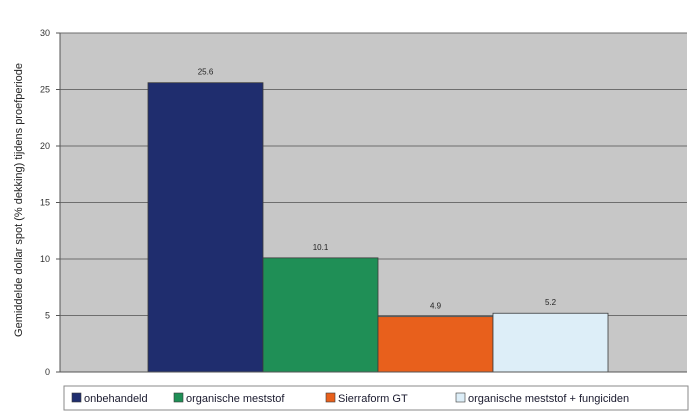 The height and width of the screenshot is (412, 692). I want to click on y-tick-label: 15, so click(45, 203).